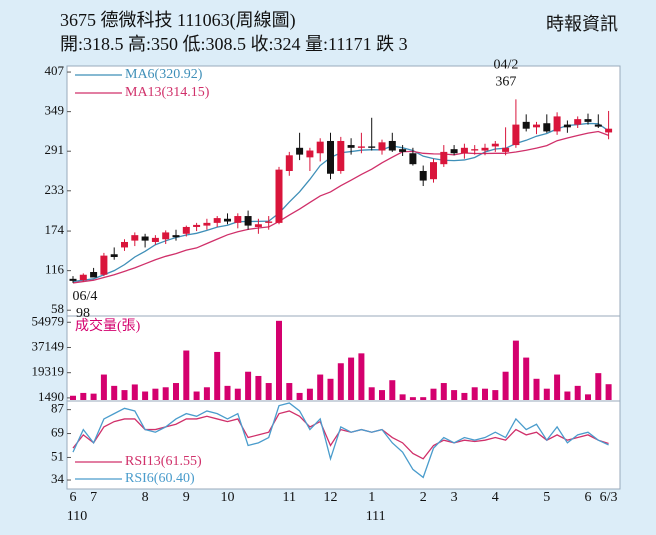 Image resolution: width=656 pixels, height=535 pixels. Describe the element at coordinates (505, 65) in the screenshot. I see `high-date: 04/2` at that location.